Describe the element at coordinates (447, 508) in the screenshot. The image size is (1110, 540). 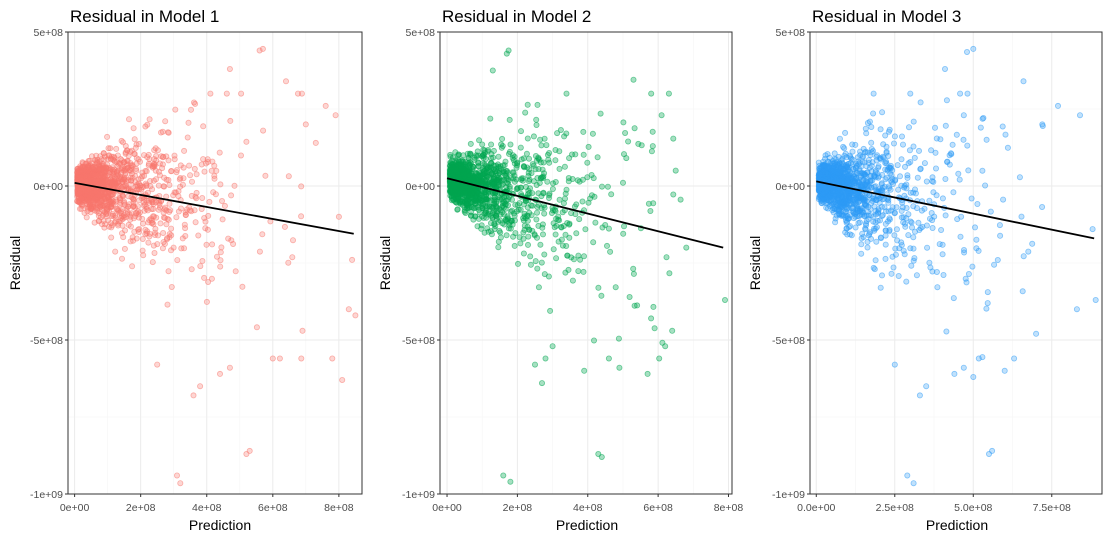
I see `x-tick-label: 0e+00` at that location.